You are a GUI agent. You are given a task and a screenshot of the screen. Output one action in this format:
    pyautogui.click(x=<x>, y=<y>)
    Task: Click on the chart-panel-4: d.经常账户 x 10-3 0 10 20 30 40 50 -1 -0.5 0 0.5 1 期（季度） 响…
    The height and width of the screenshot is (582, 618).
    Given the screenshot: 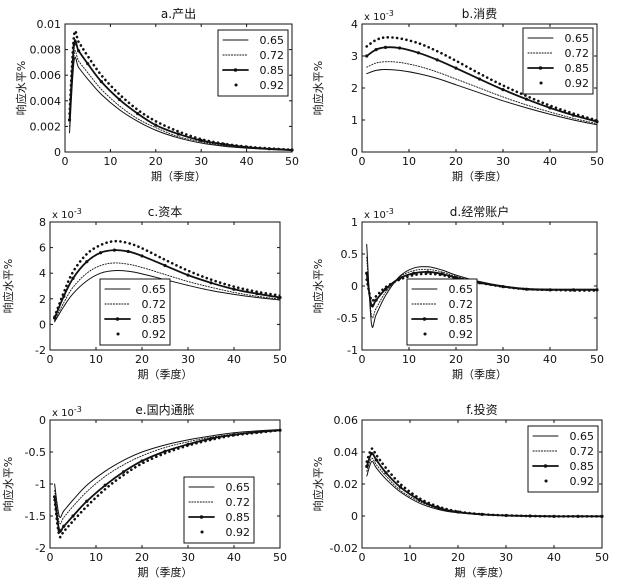 What is the action you would take?
    pyautogui.click(x=457, y=292)
    